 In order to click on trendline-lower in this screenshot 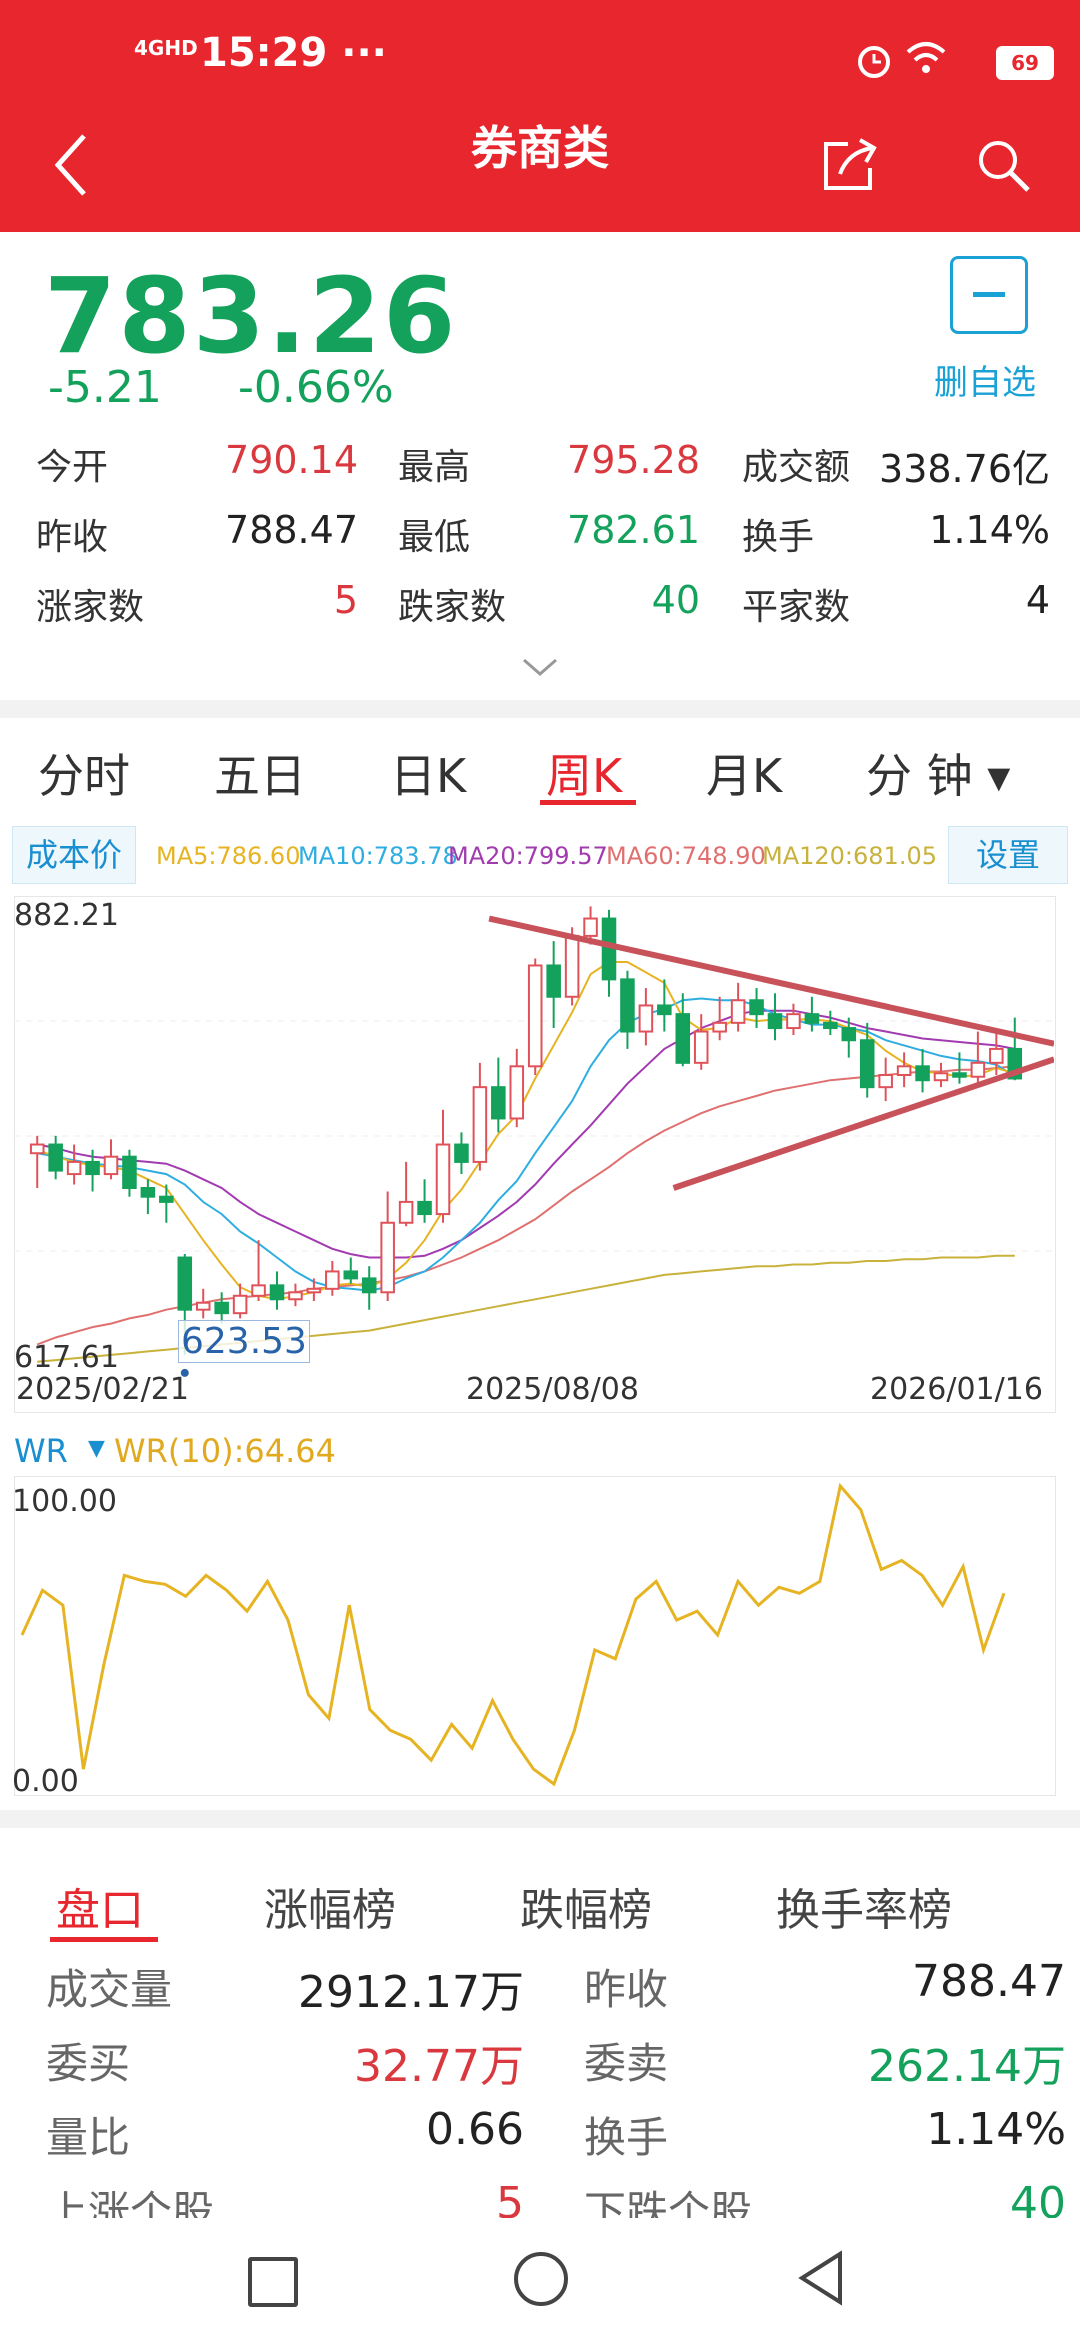, I will do `click(863, 1123)`.